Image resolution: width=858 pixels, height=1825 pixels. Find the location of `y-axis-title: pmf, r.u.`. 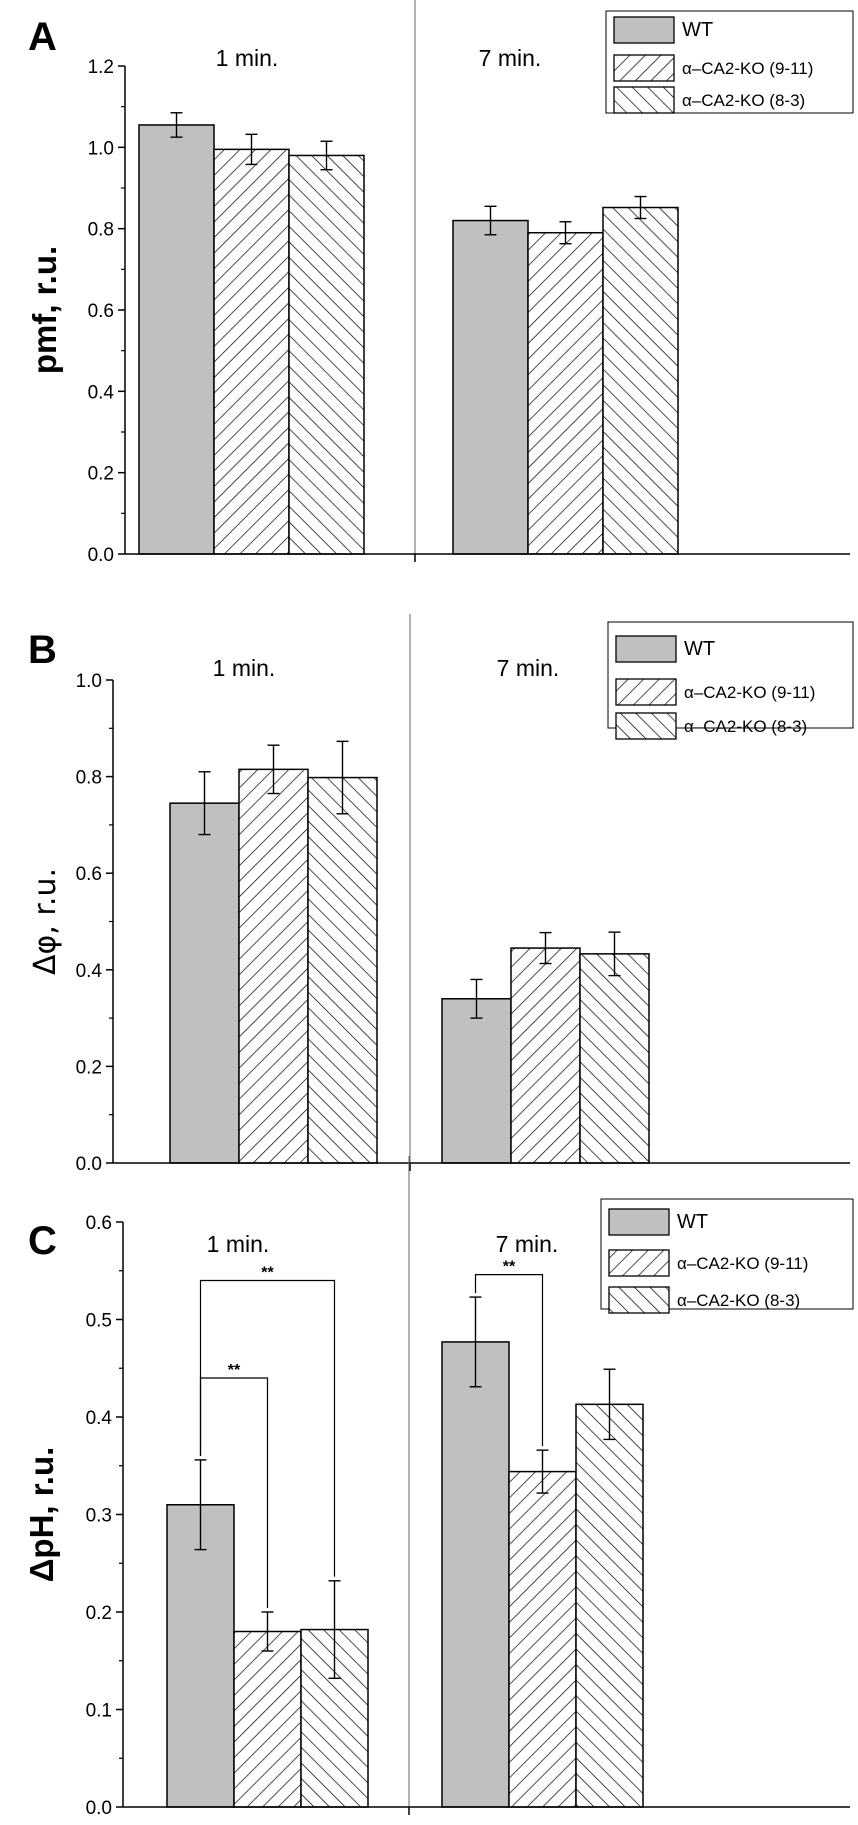

y-axis-title: pmf, r.u. is located at coordinates (44, 310).